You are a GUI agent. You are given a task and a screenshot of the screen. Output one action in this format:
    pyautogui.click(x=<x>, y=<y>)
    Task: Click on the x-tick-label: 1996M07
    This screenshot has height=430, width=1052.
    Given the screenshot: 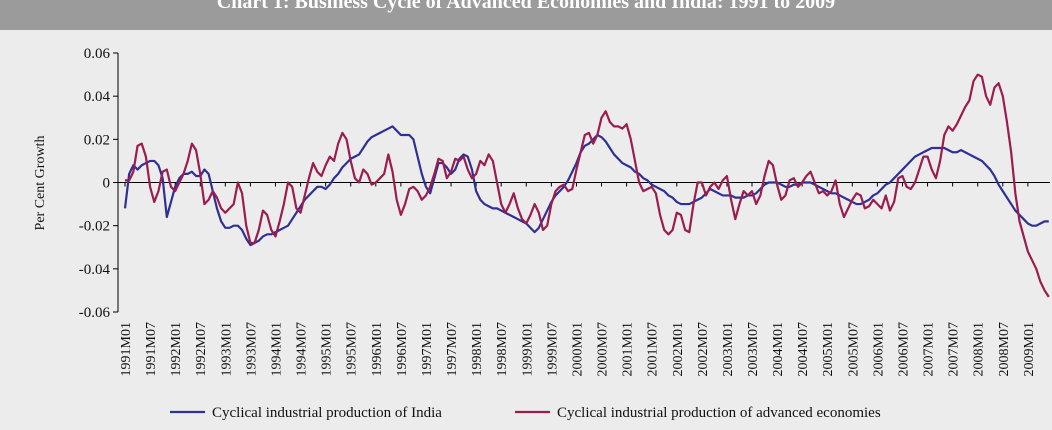 What is the action you would take?
    pyautogui.click(x=402, y=349)
    